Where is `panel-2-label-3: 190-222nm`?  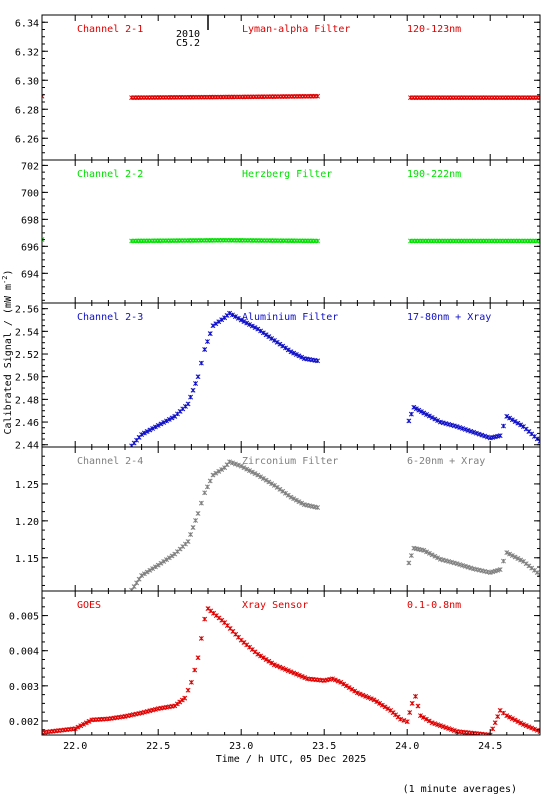
panel-2-label-3: 190-222nm is located at coordinates (434, 174).